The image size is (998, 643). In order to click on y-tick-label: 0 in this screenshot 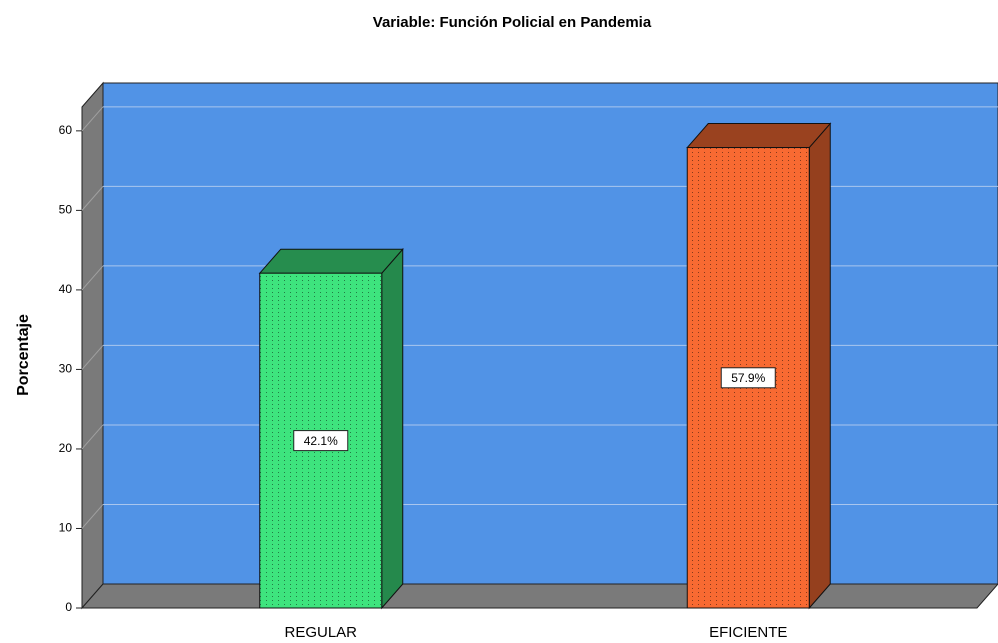, I will do `click(68, 607)`.